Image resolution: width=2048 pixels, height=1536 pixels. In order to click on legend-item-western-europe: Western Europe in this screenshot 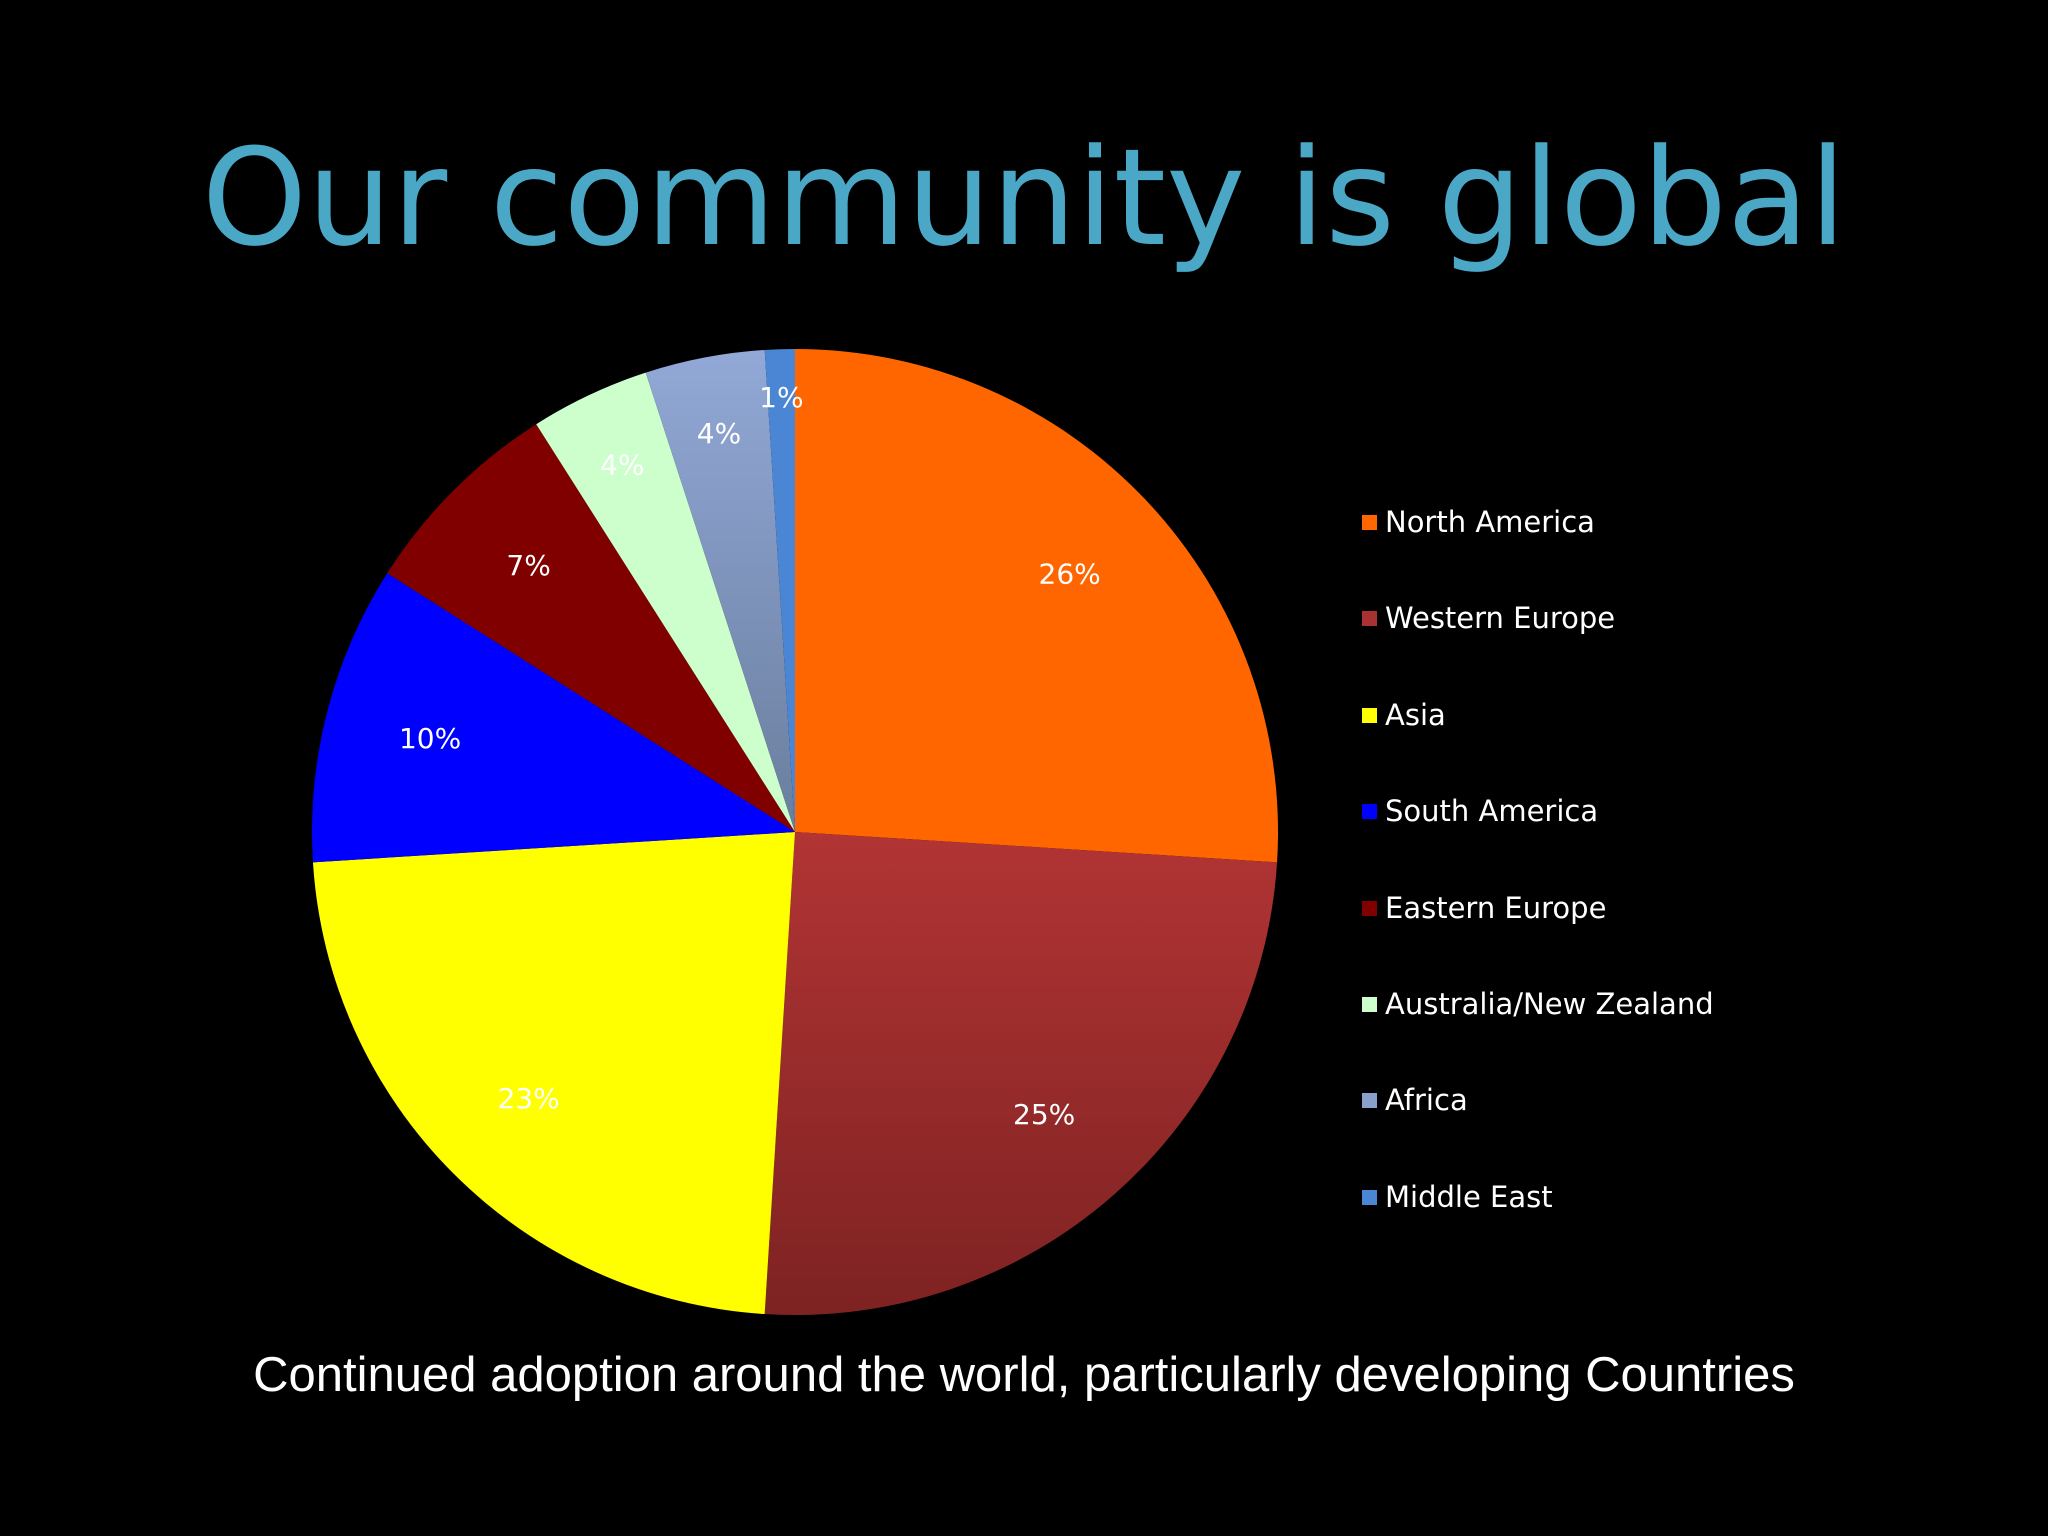, I will do `click(1662, 644)`.